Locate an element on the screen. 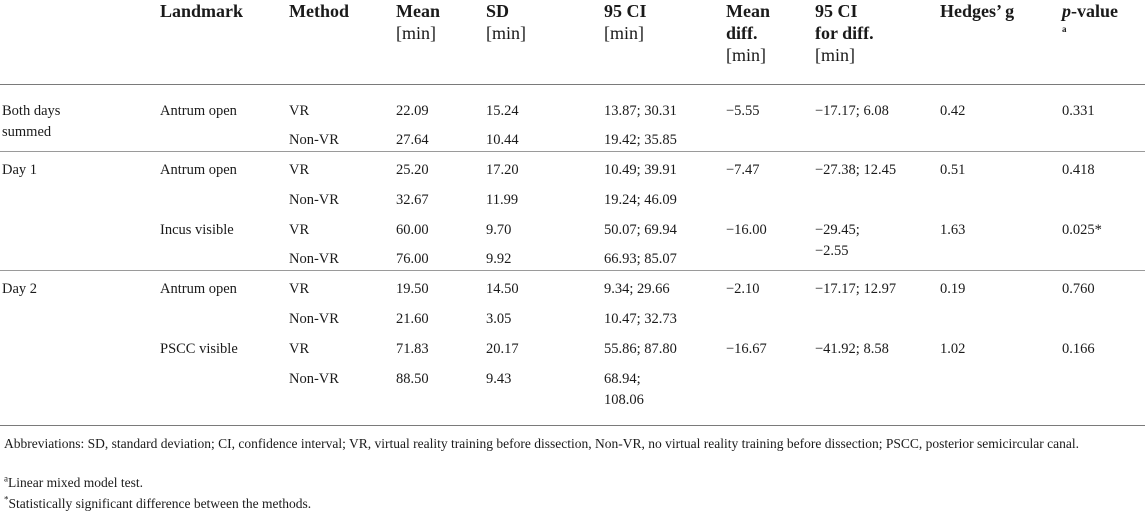 Image resolution: width=1145 pixels, height=515 pixels. ci-cell: 10.49; 39.91 is located at coordinates (640, 170).